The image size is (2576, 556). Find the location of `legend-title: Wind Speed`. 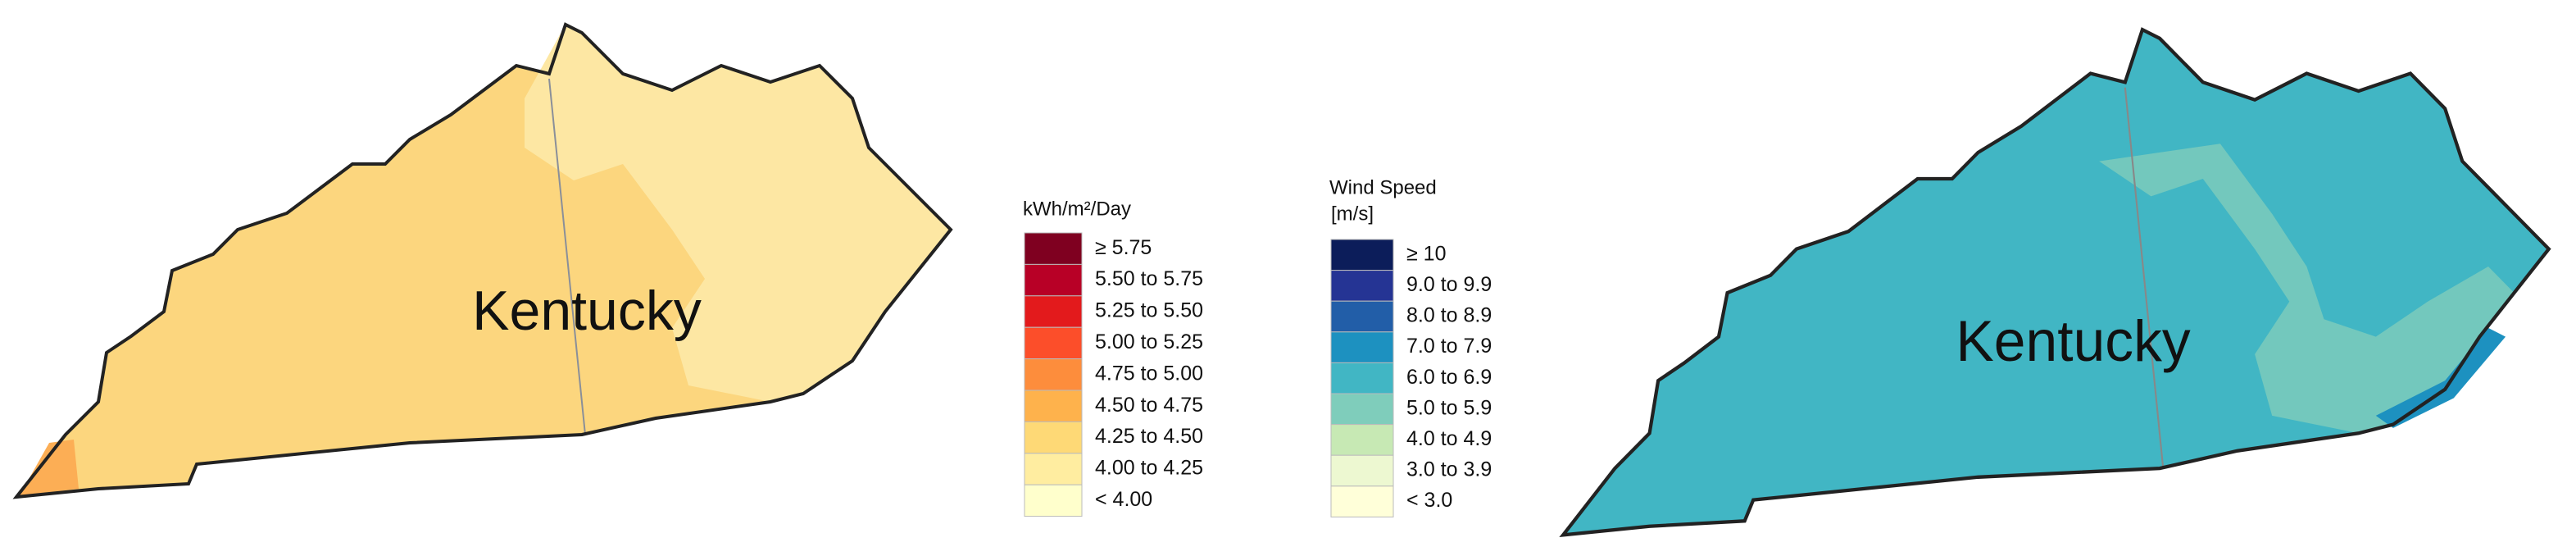

legend-title: Wind Speed is located at coordinates (1383, 187).